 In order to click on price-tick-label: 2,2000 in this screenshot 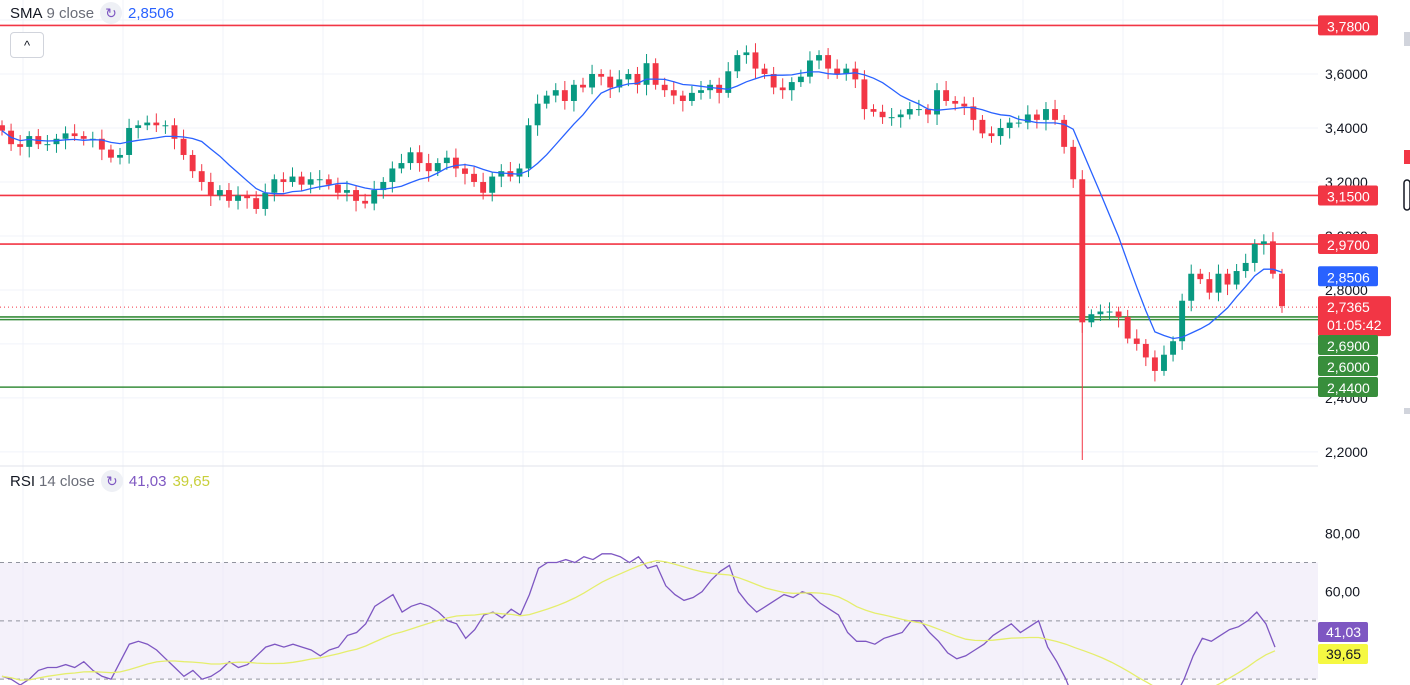, I will do `click(1346, 452)`.